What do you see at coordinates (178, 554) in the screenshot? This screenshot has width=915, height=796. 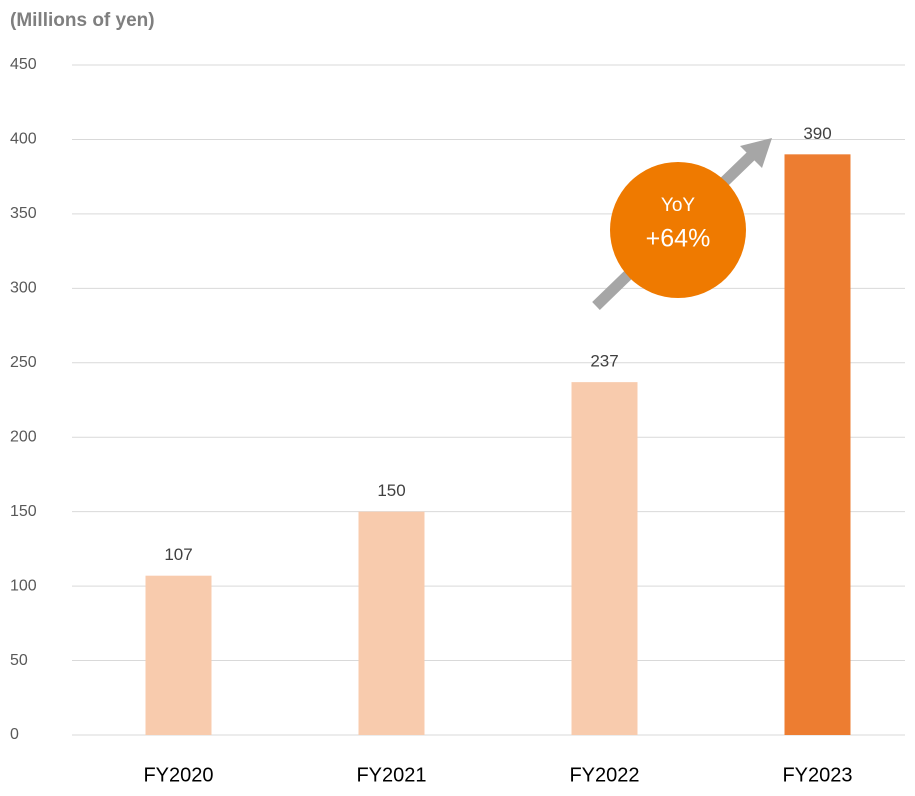 I see `value-label: 107` at bounding box center [178, 554].